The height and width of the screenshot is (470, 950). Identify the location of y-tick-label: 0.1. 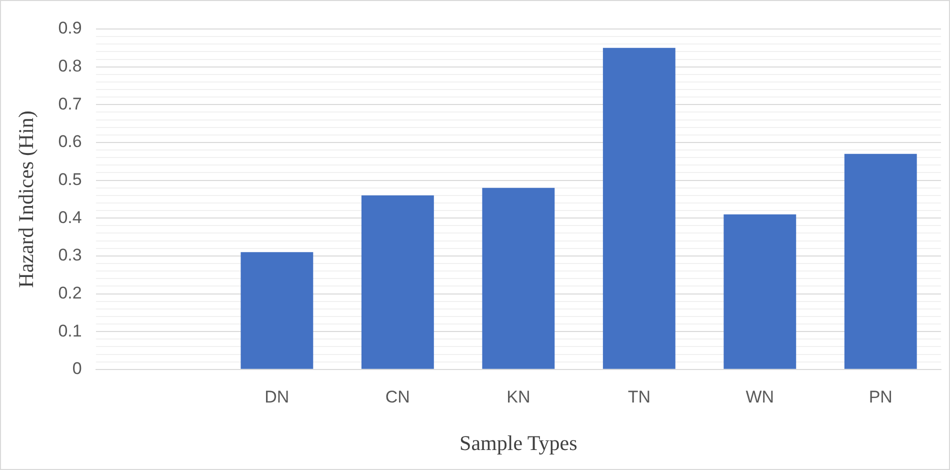
(70, 330).